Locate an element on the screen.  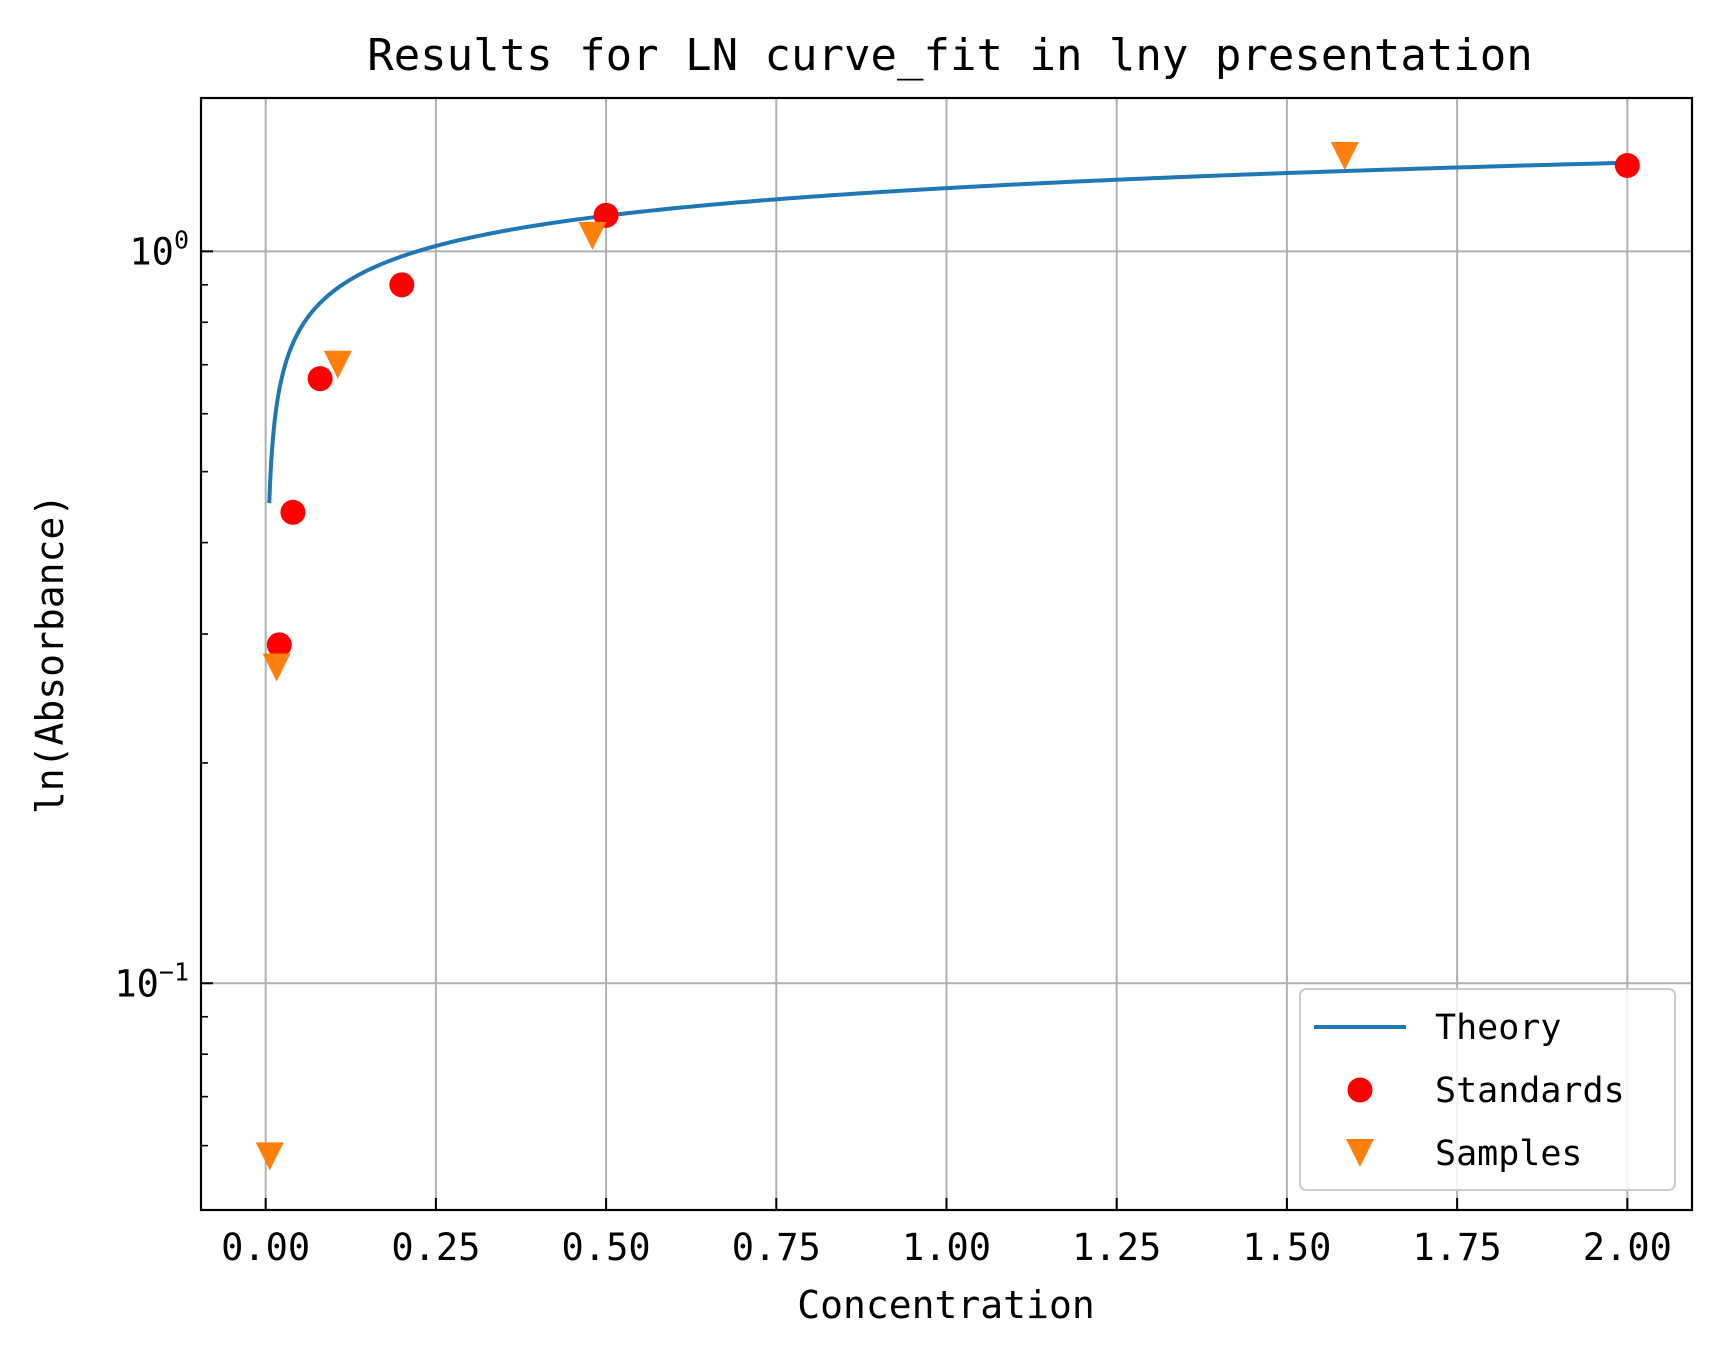
legend-swatch-samples is located at coordinates (1360, 1153).